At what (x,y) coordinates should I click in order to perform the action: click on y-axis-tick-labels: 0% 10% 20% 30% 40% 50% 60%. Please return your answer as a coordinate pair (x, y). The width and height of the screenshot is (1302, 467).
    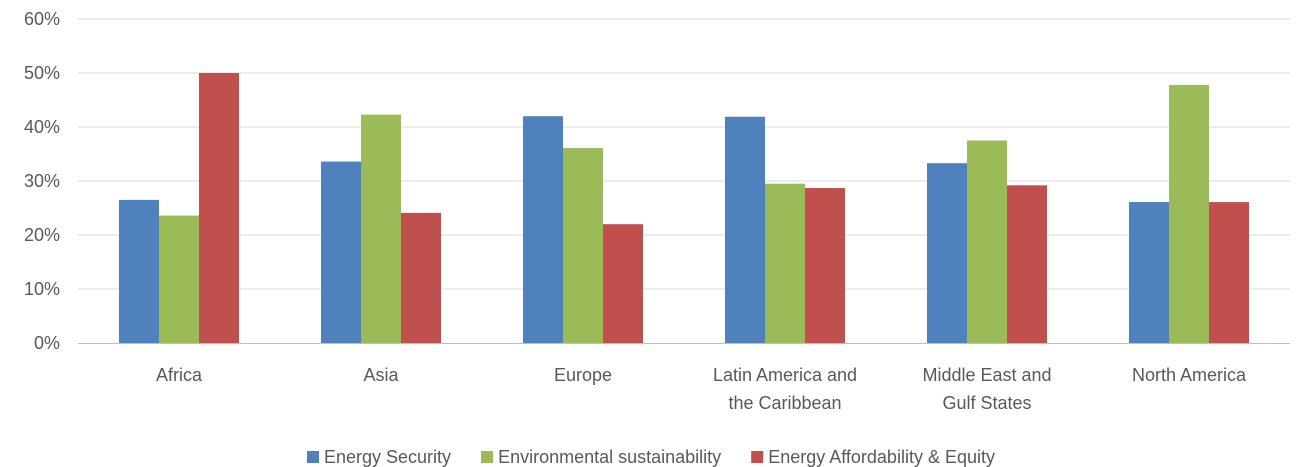
    Looking at the image, I should click on (42, 181).